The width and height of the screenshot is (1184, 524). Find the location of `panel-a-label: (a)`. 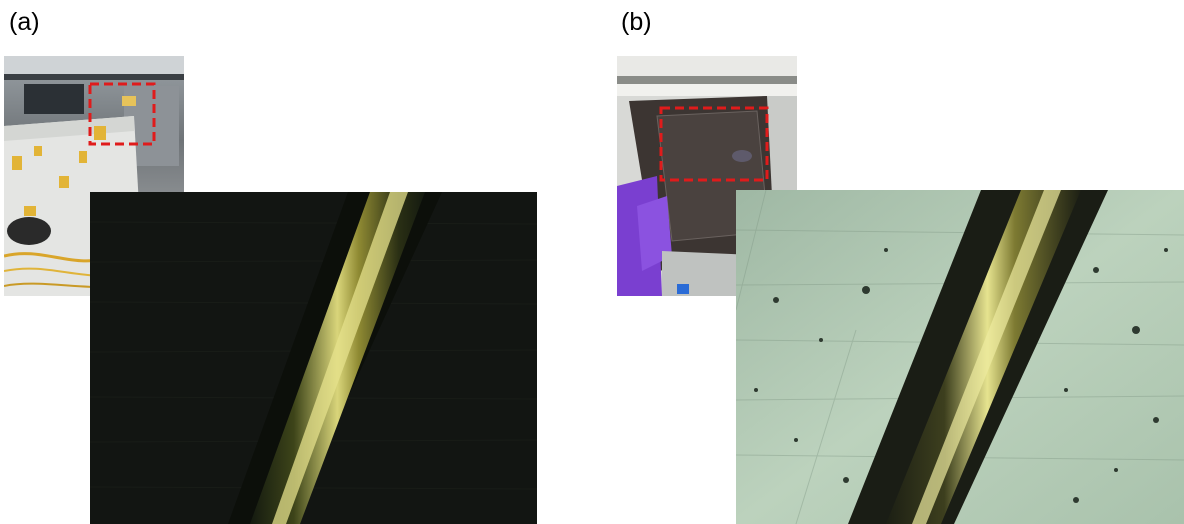

panel-a-label: (a) is located at coordinates (24, 22).